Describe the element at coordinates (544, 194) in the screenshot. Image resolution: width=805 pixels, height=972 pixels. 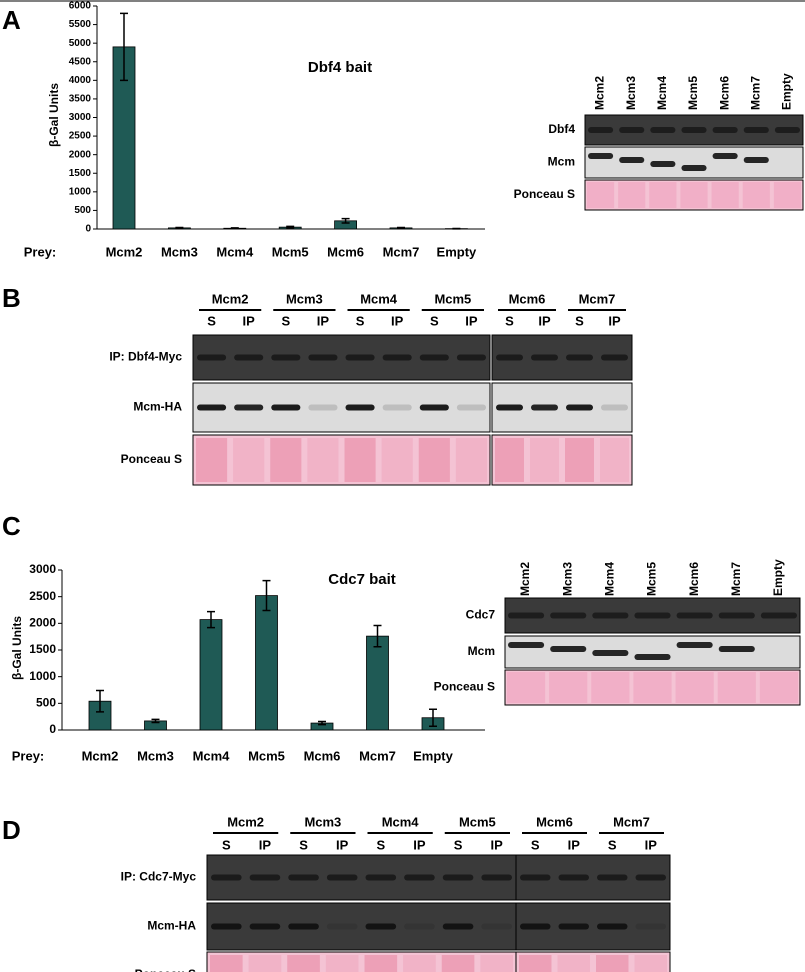
I see `row-label: Ponceau S` at that location.